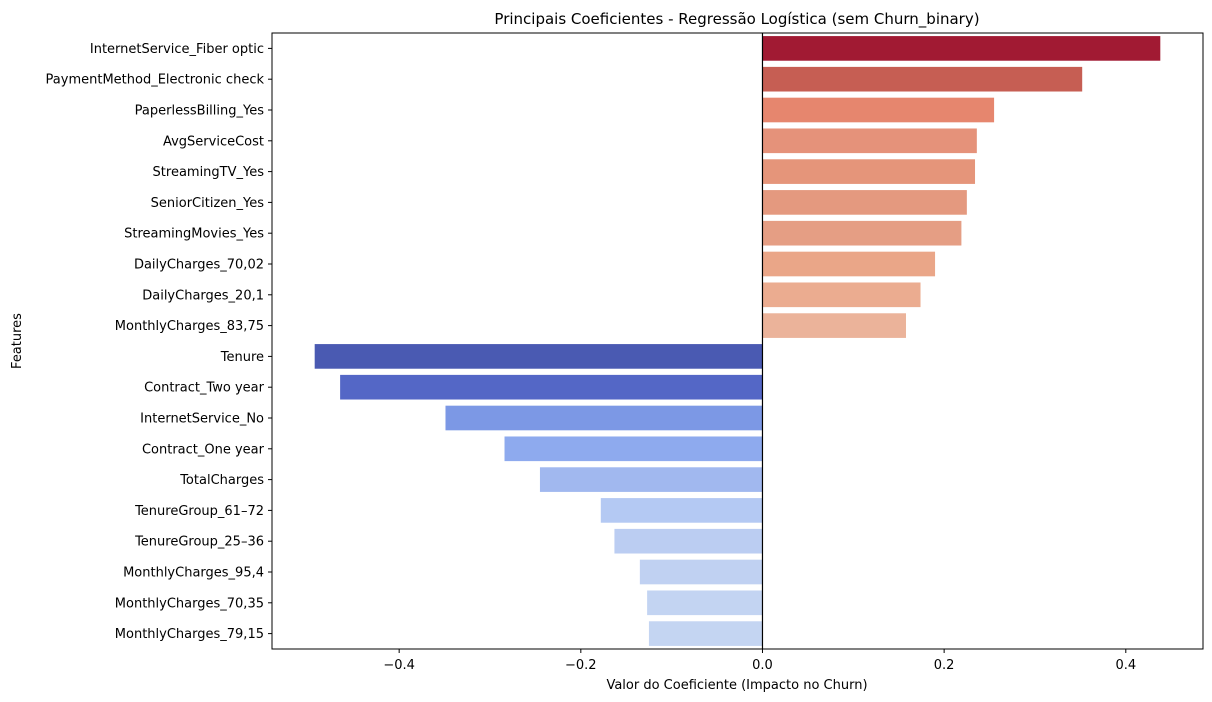  Describe the element at coordinates (177, 49) in the screenshot. I see `y-tick-label: InternetService_Fiber optic` at that location.